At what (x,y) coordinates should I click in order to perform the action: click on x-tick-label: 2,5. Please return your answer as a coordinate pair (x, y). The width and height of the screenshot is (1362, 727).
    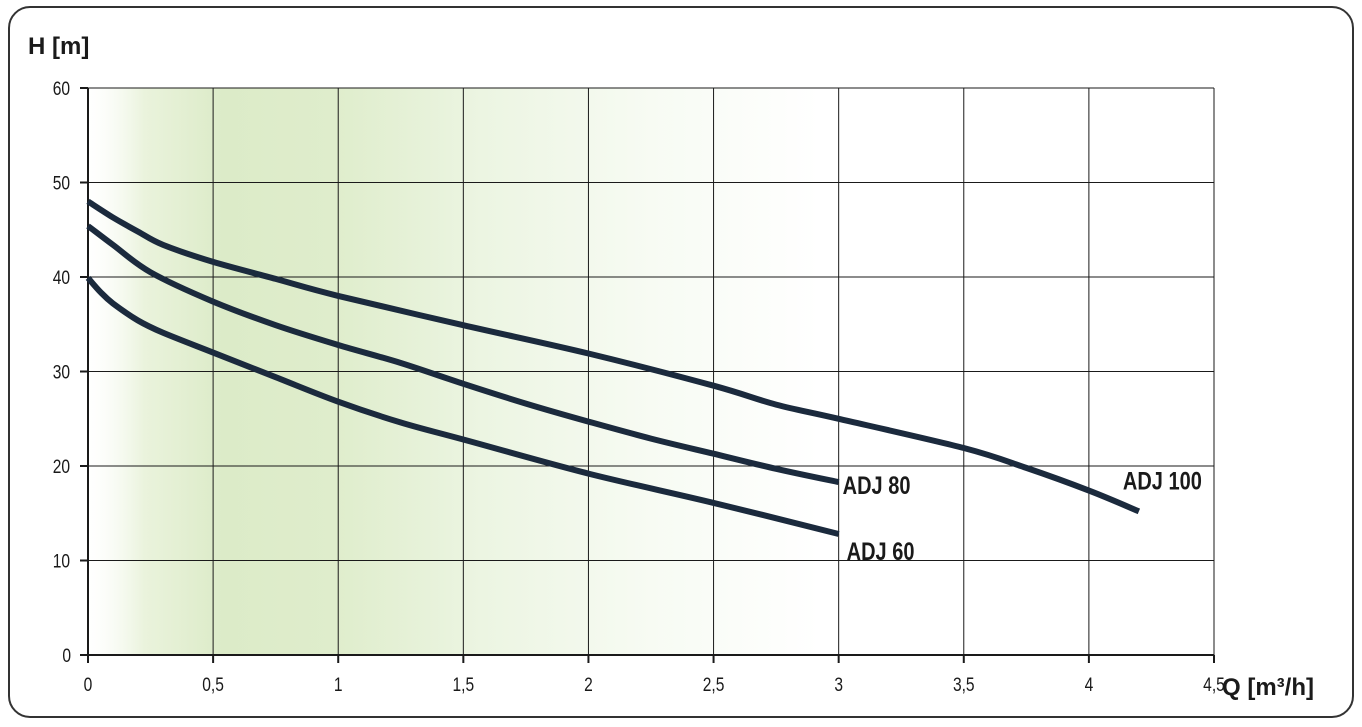
    Looking at the image, I should click on (714, 685).